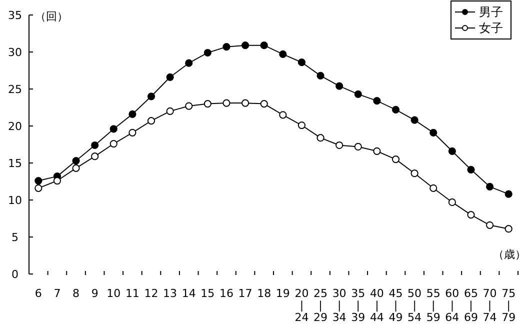 The image size is (528, 324). Describe the element at coordinates (15, 15) in the screenshot. I see `y-tick-label: 35` at that location.